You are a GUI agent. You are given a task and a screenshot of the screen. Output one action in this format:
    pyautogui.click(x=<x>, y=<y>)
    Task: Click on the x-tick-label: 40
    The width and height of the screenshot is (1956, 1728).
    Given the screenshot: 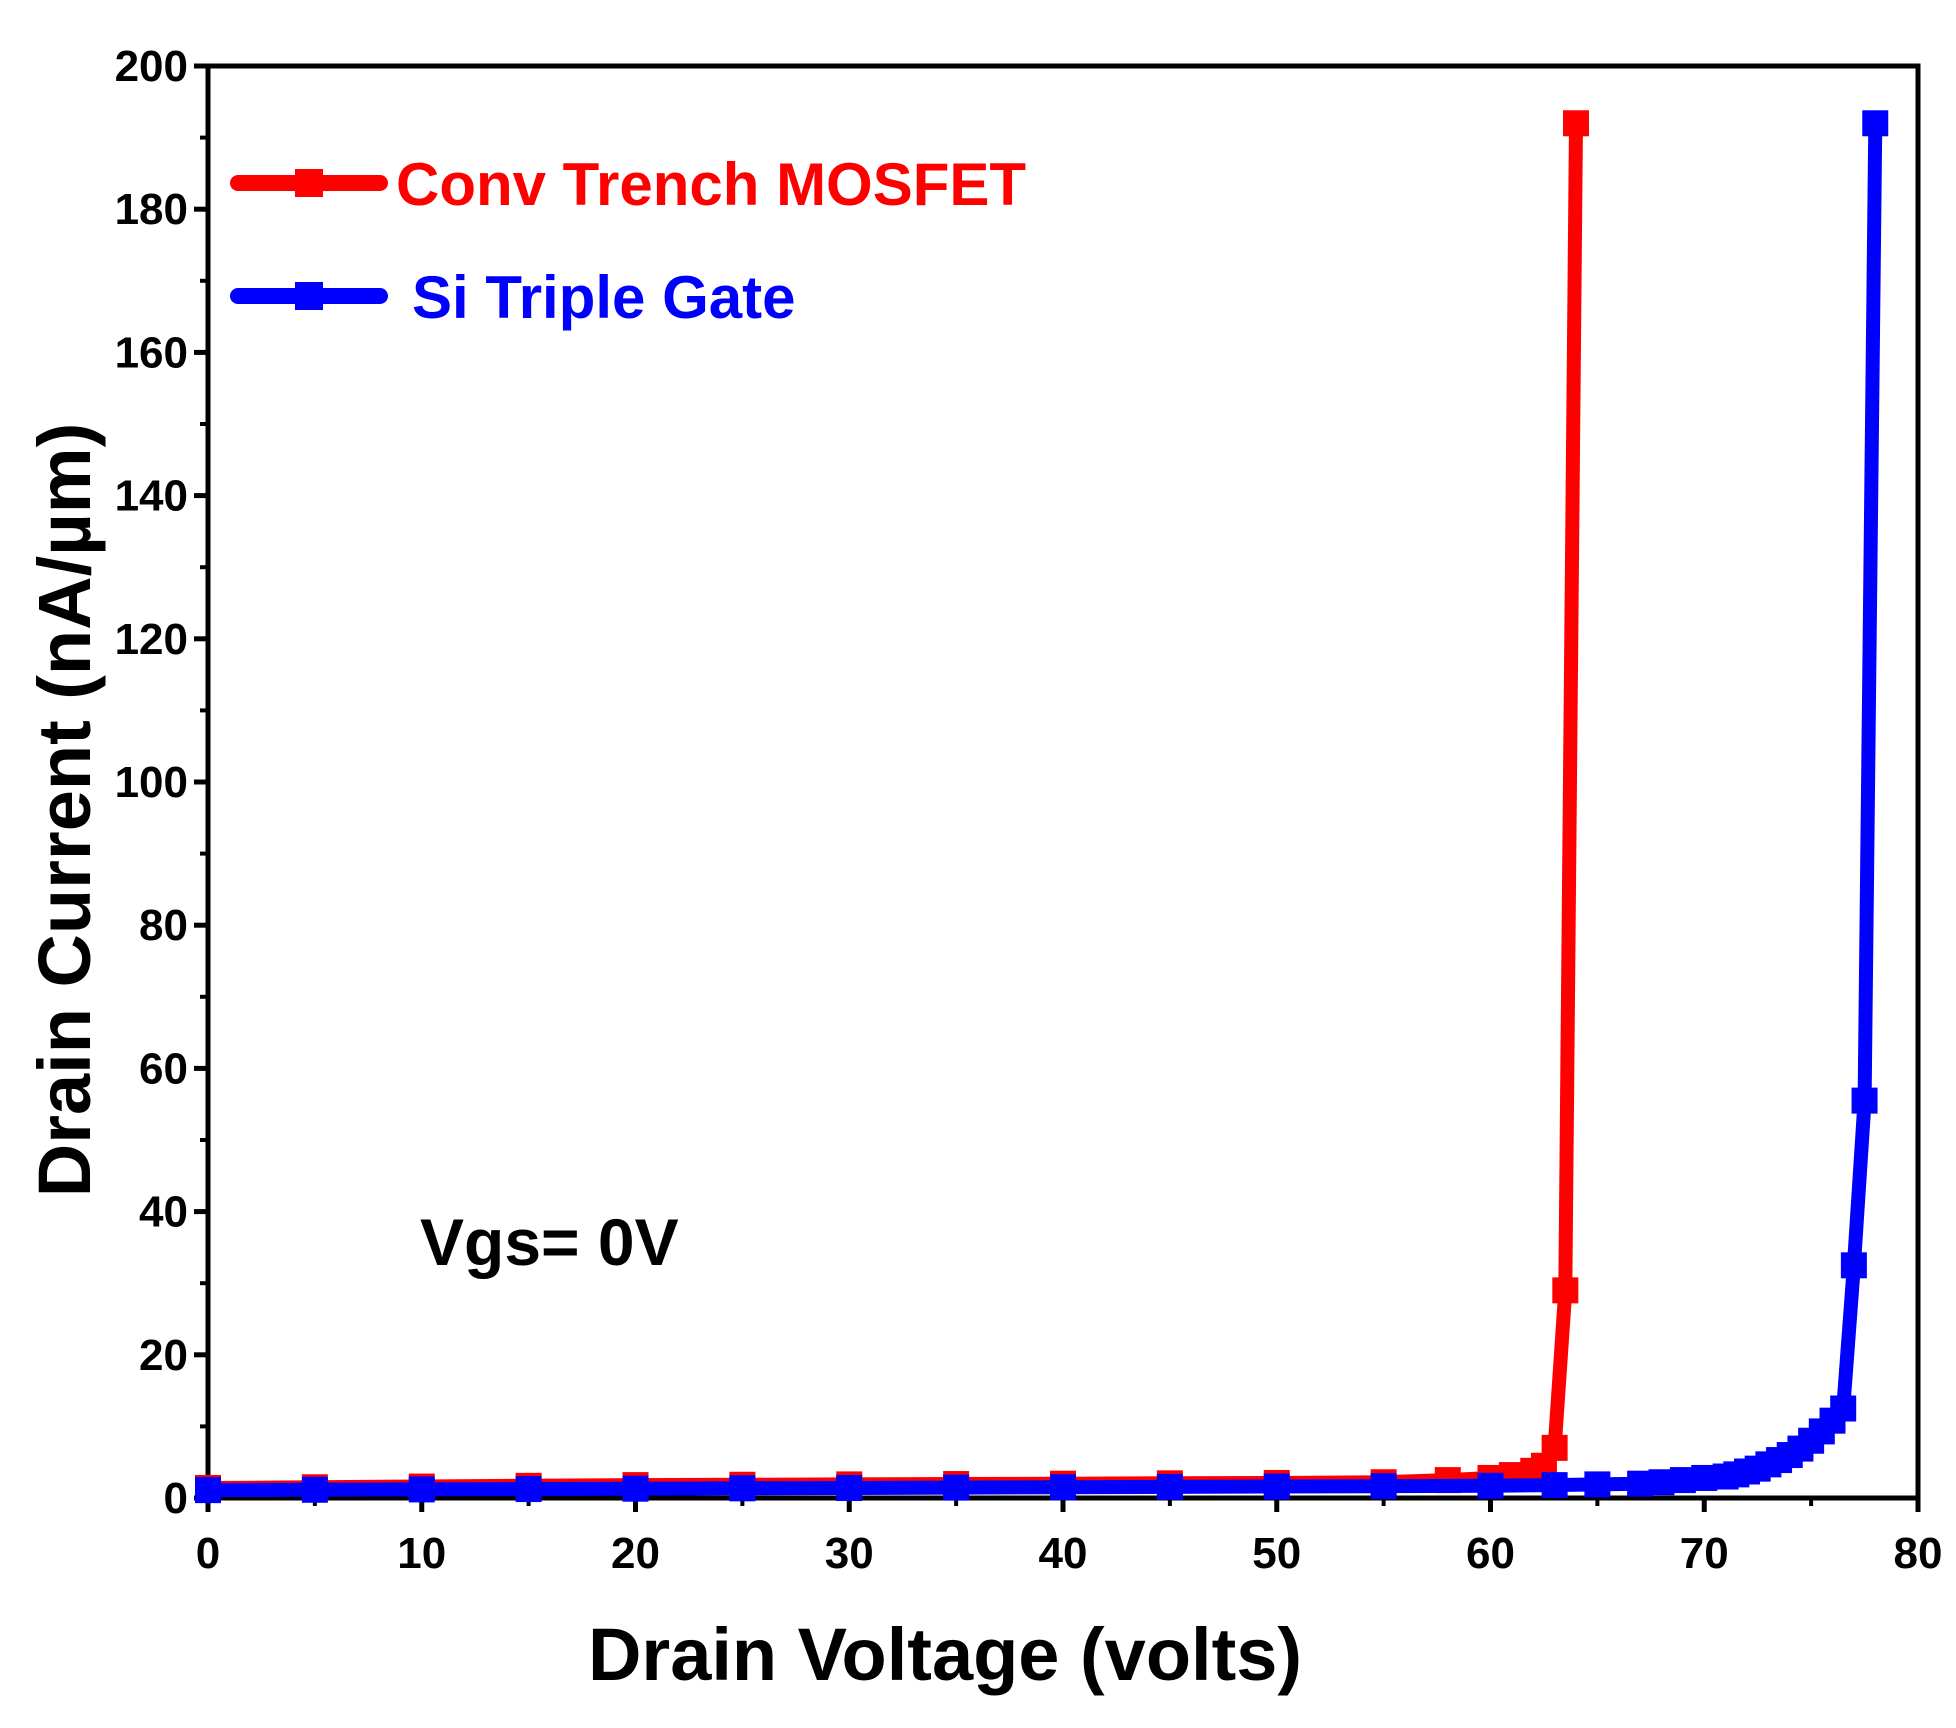 What is the action you would take?
    pyautogui.click(x=1063, y=1553)
    